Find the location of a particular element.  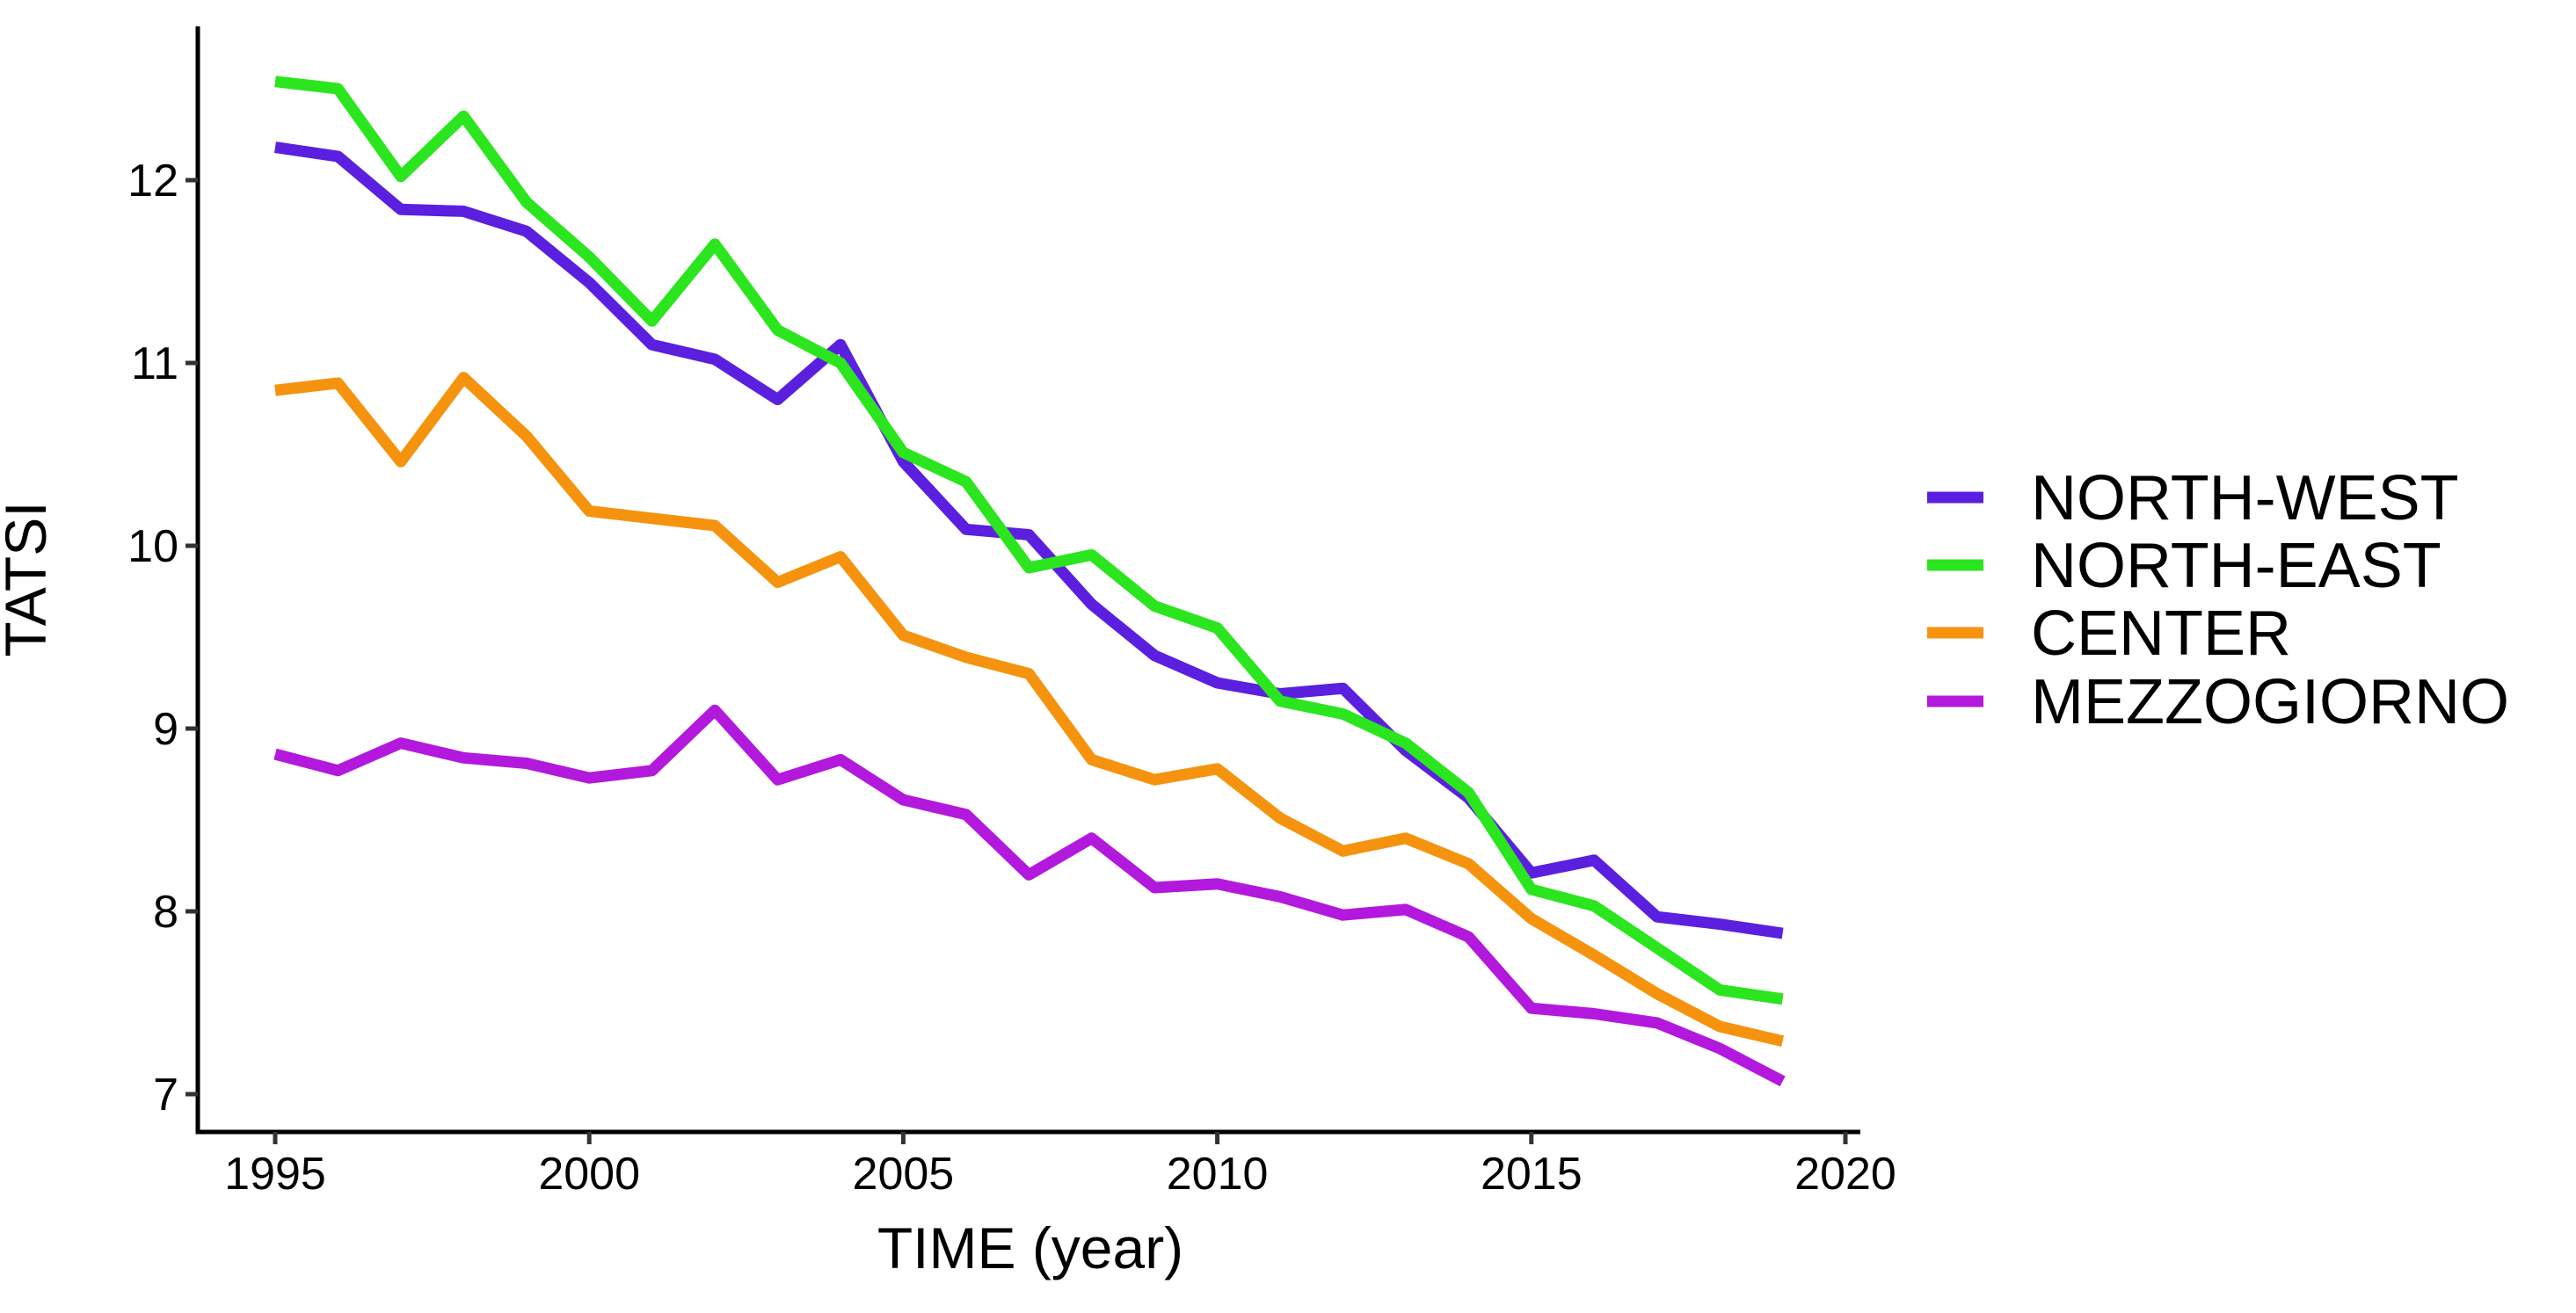

legend-label: NORTH-EAST is located at coordinates (2236, 566).